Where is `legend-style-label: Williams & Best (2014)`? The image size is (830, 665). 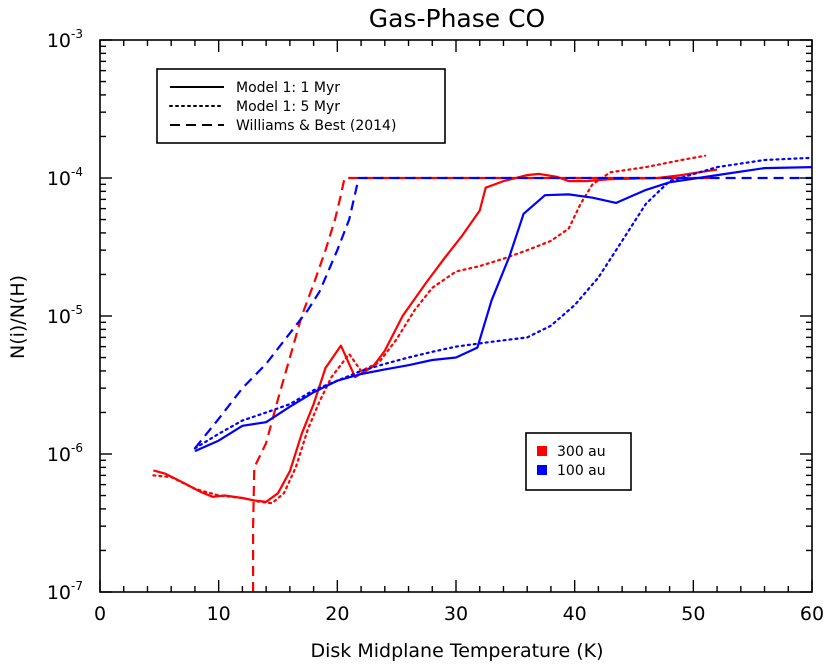 legend-style-label: Williams & Best (2014) is located at coordinates (316, 126).